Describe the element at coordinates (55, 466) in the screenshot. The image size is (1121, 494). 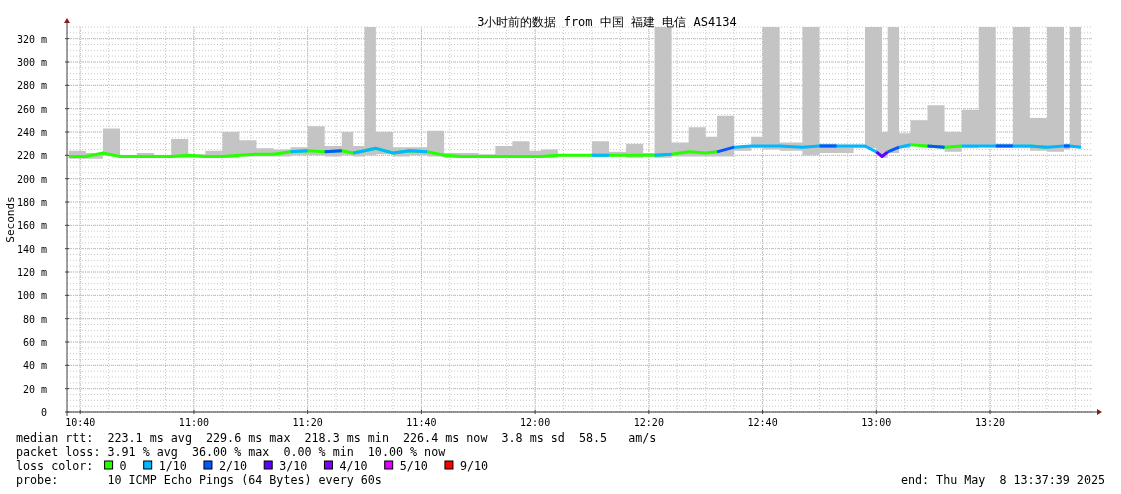
I see `legend-title: loss color:` at that location.